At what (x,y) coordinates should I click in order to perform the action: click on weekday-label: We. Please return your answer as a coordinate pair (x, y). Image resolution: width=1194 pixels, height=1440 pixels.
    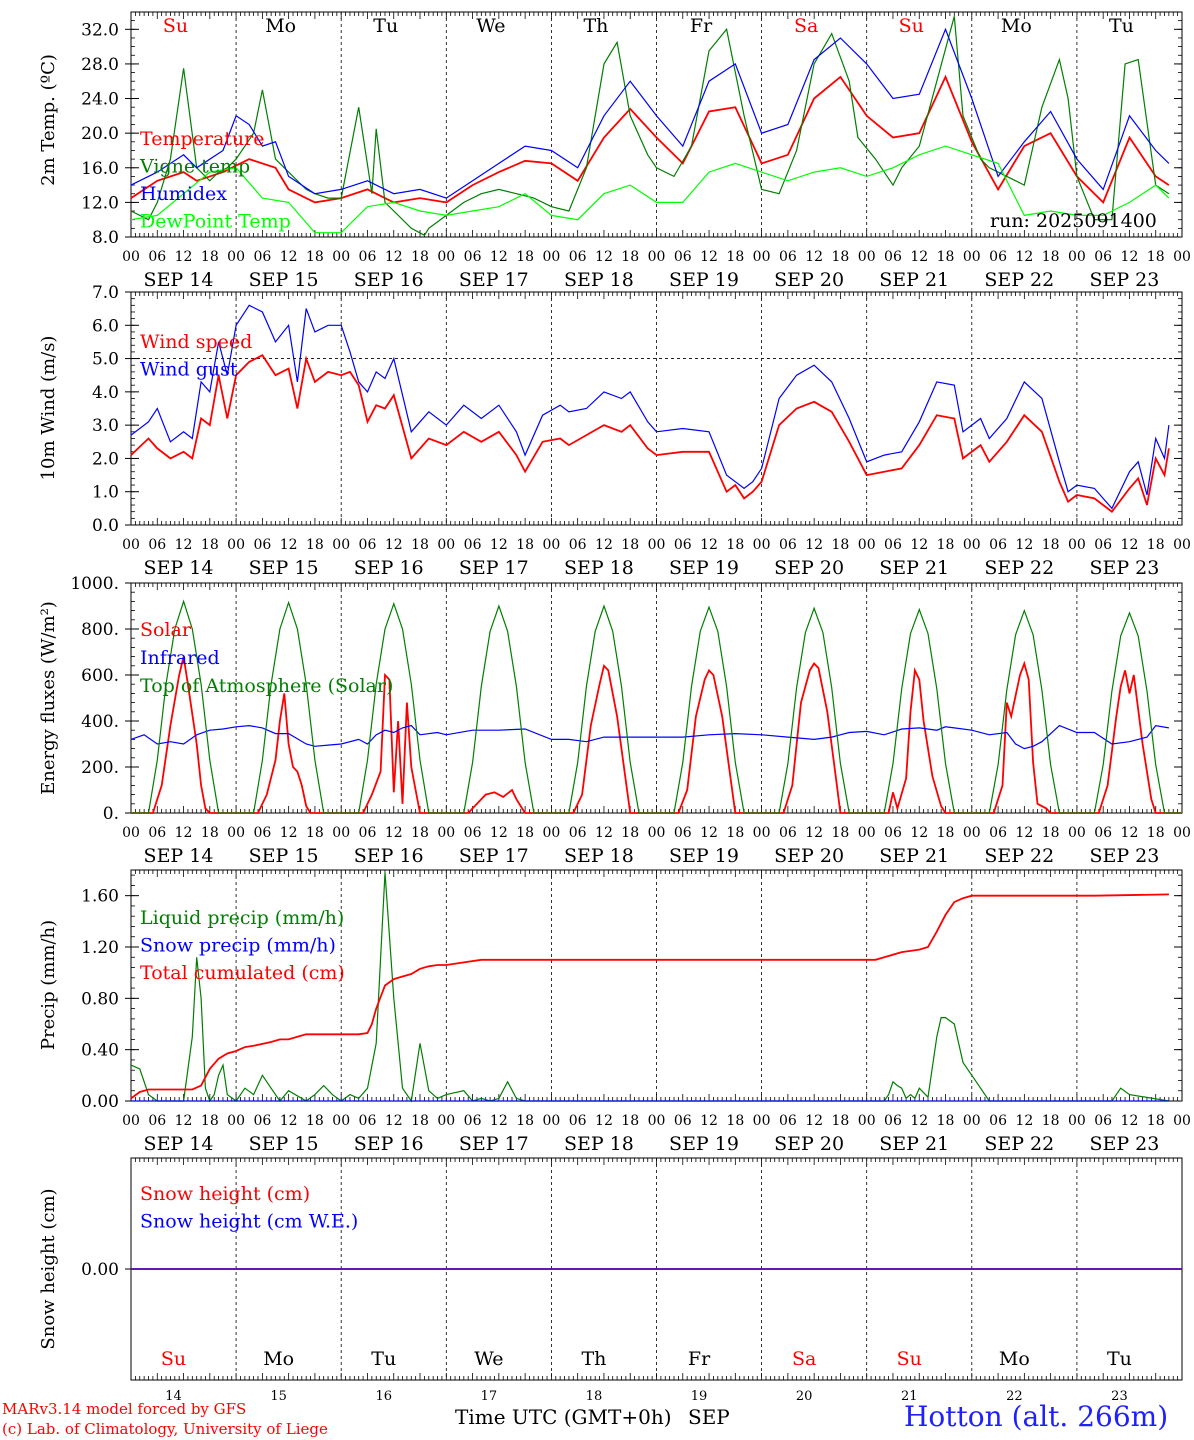
    Looking at the image, I should click on (490, 26).